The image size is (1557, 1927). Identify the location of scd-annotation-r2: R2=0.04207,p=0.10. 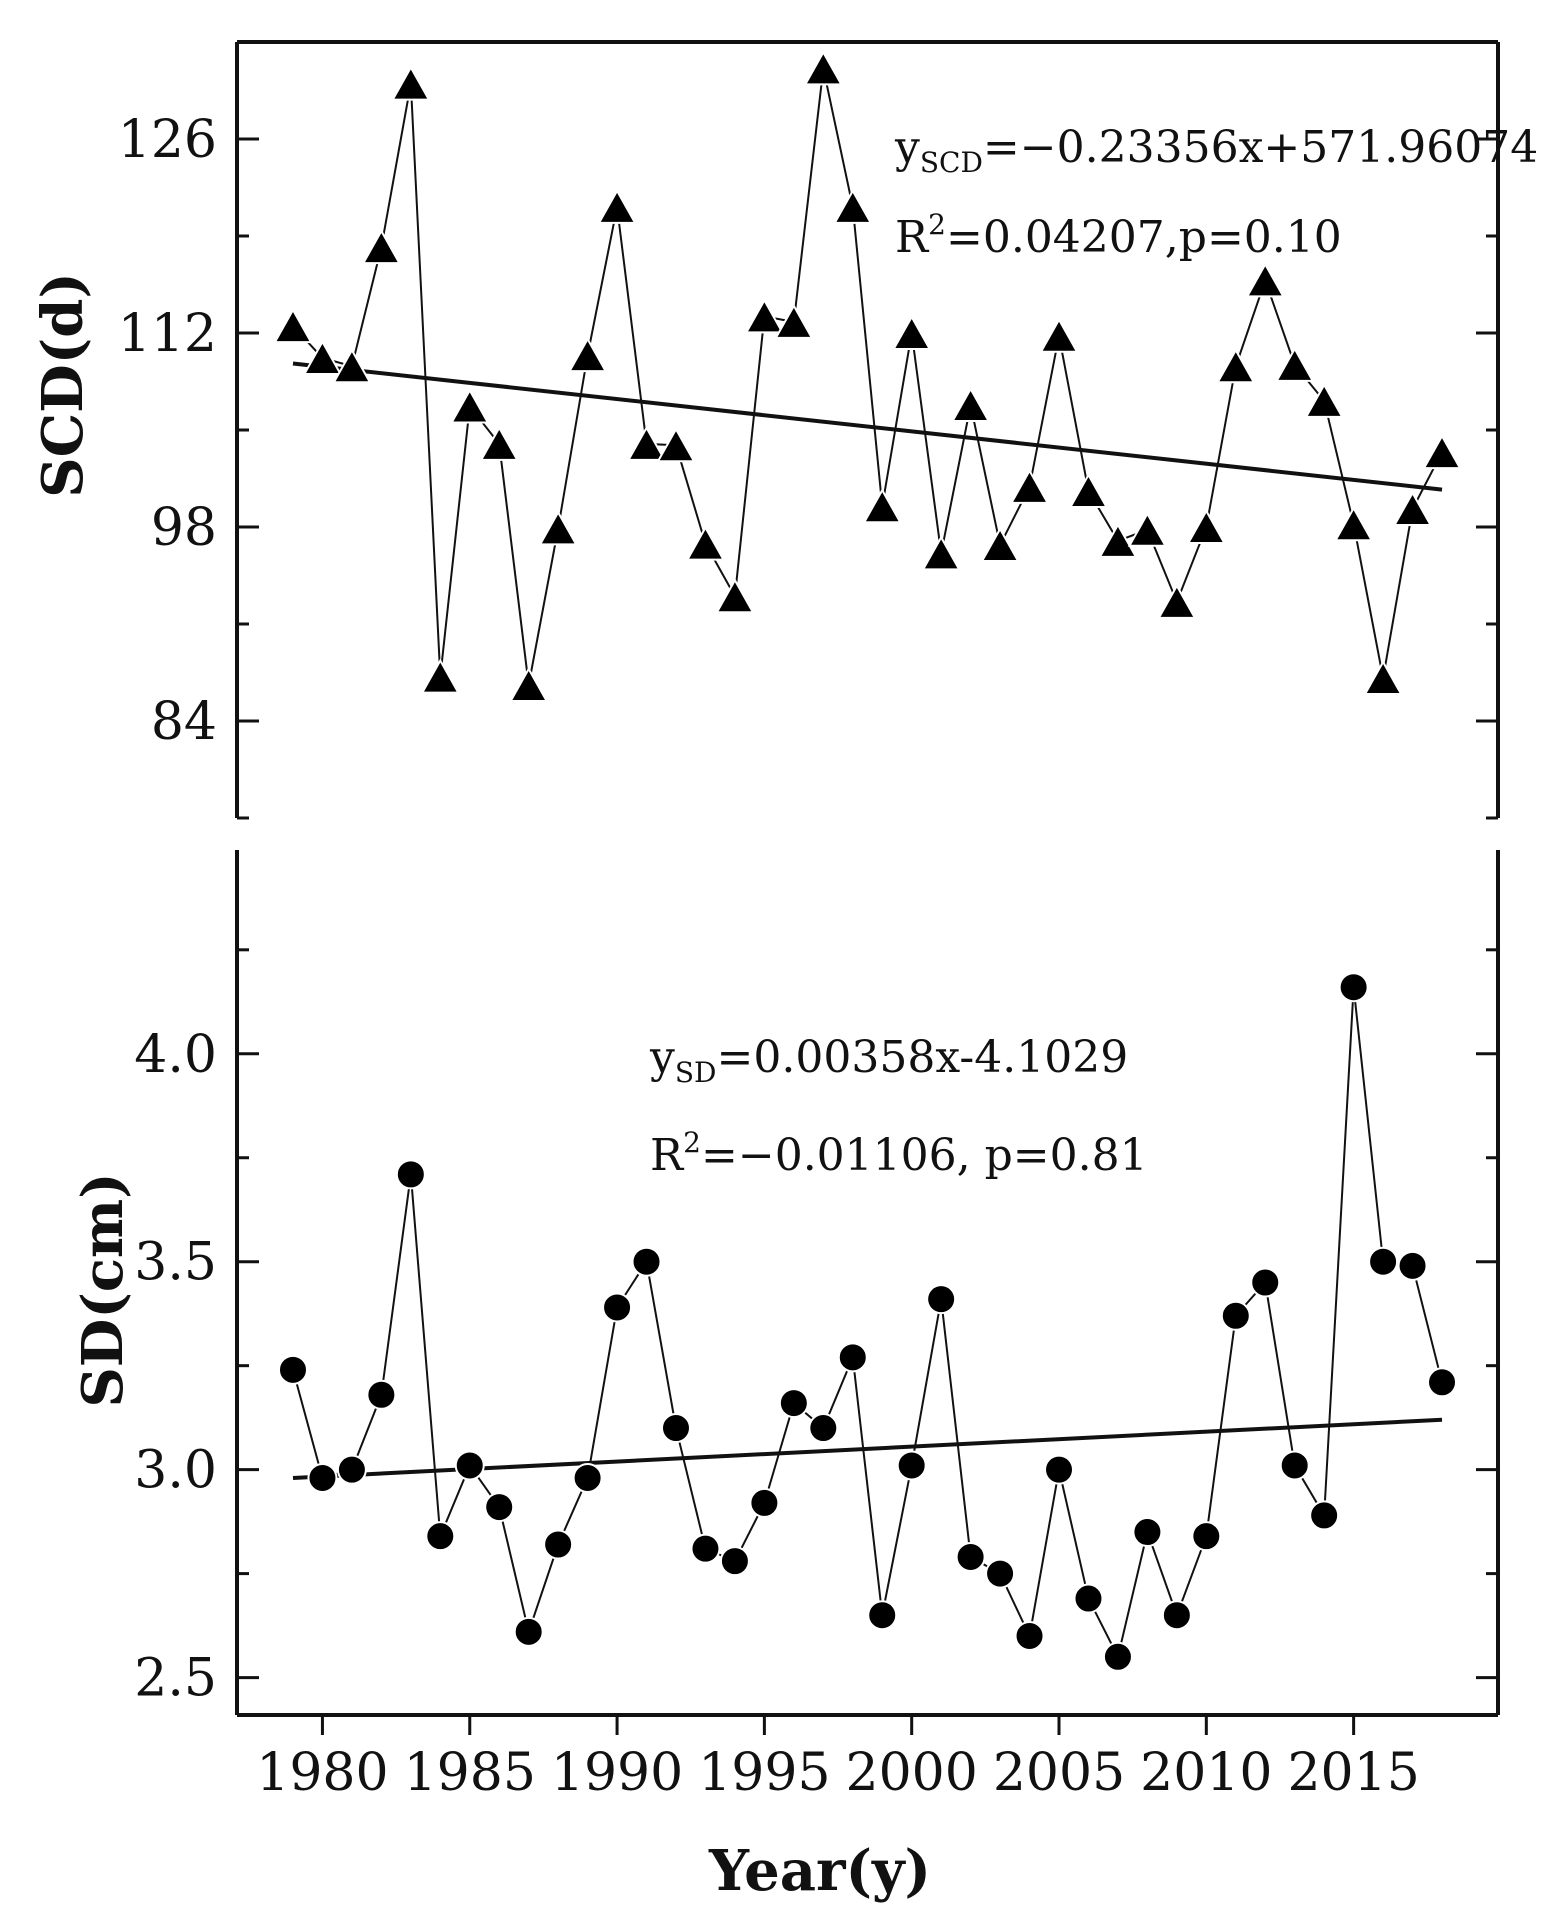
(1118, 235).